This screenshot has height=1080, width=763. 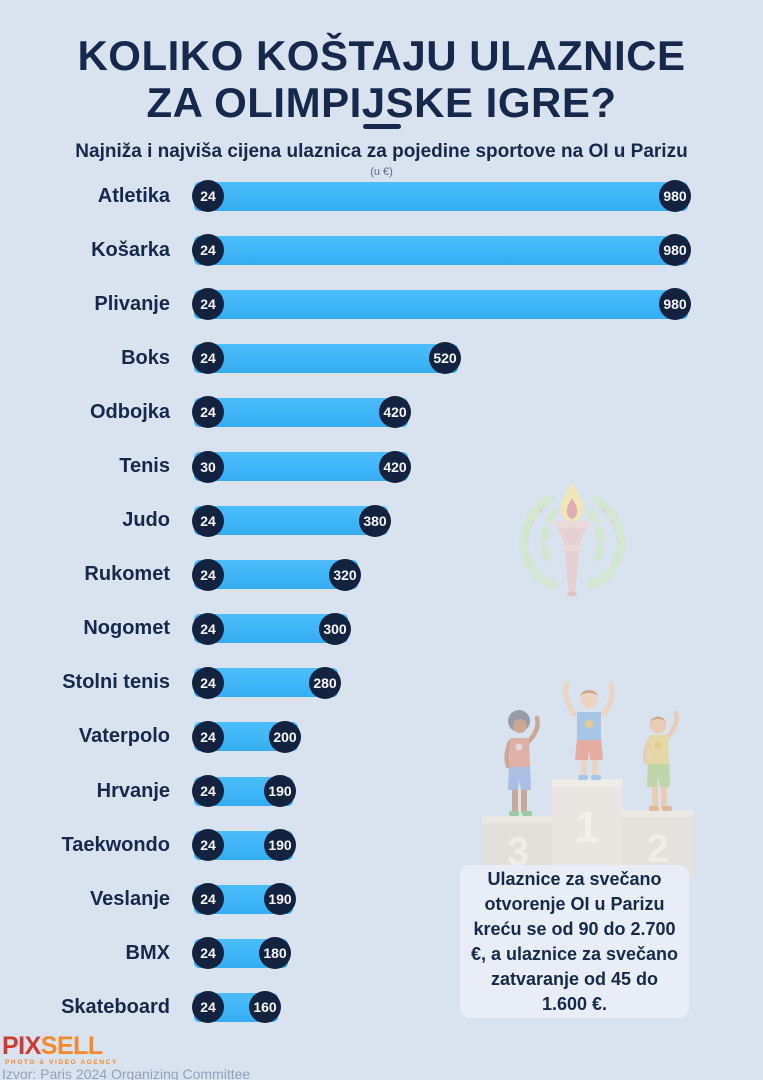 What do you see at coordinates (133, 790) in the screenshot?
I see `category-label: Hrvanje` at bounding box center [133, 790].